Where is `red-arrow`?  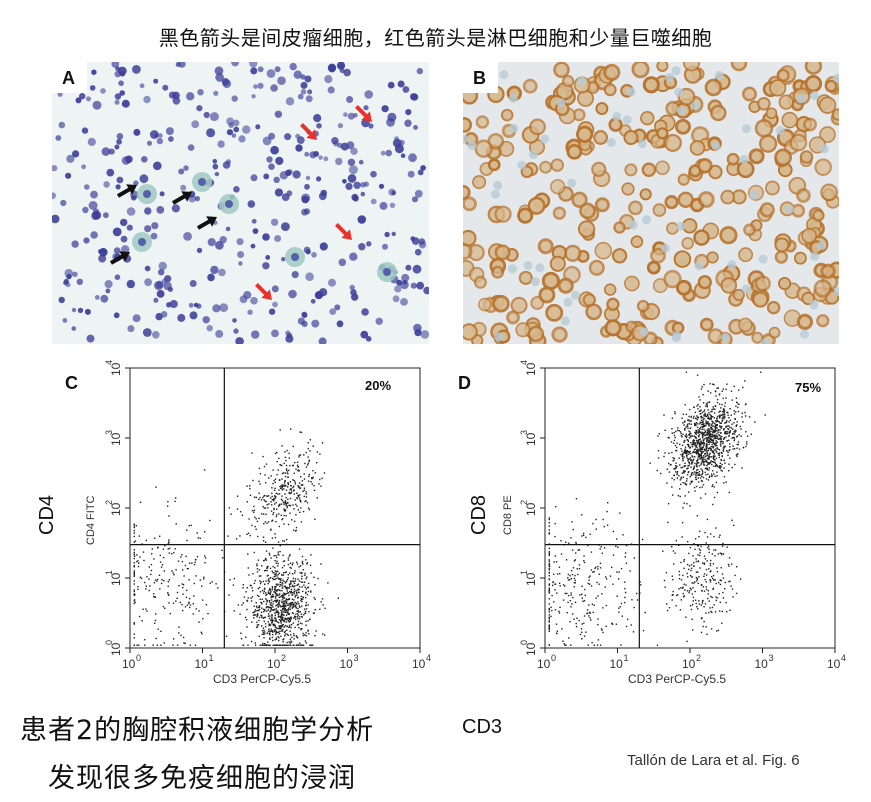 red-arrow is located at coordinates (308, 131).